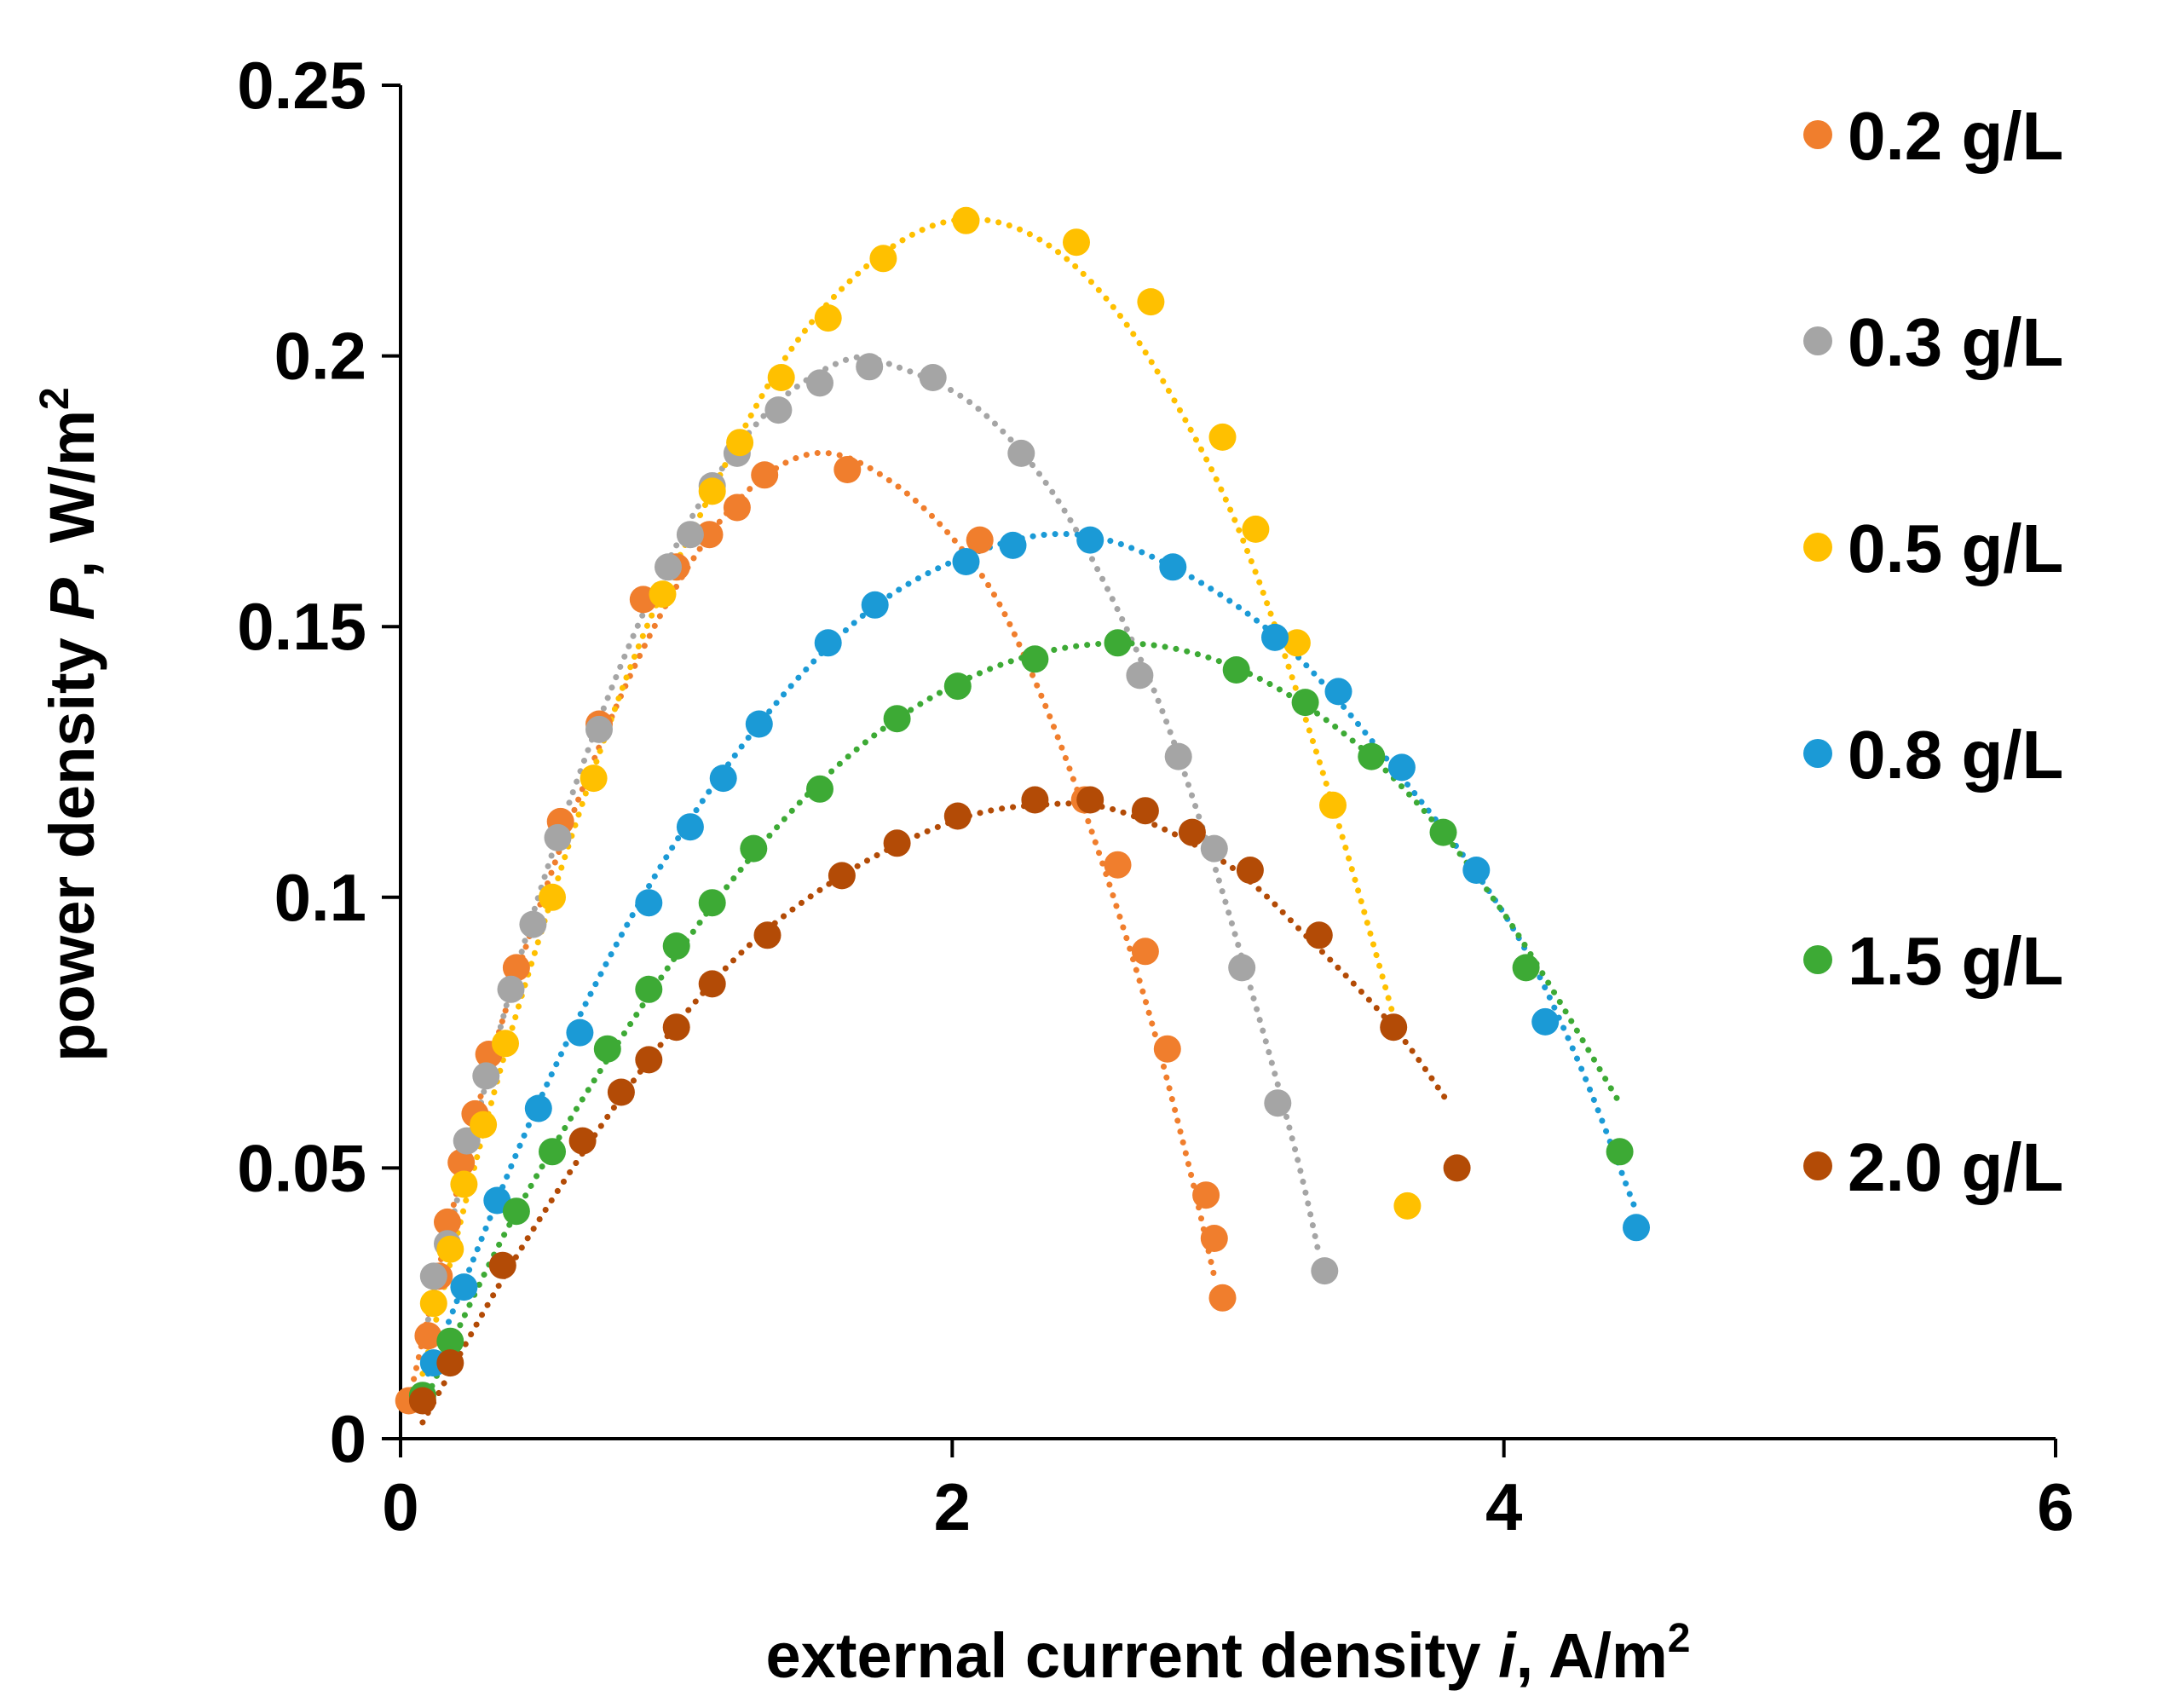 This screenshot has height=1708, width=2157. What do you see at coordinates (320, 897) in the screenshot?
I see `y-tick-label: 0.1` at bounding box center [320, 897].